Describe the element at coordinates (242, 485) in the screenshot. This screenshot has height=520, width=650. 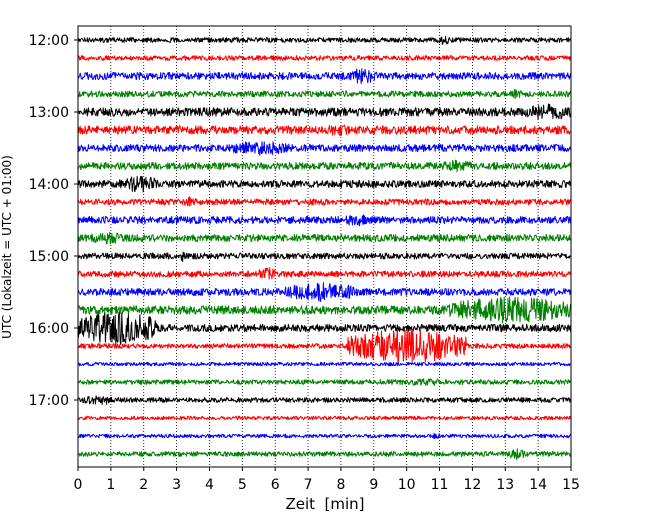
I see `x-tick-label: 5` at that location.